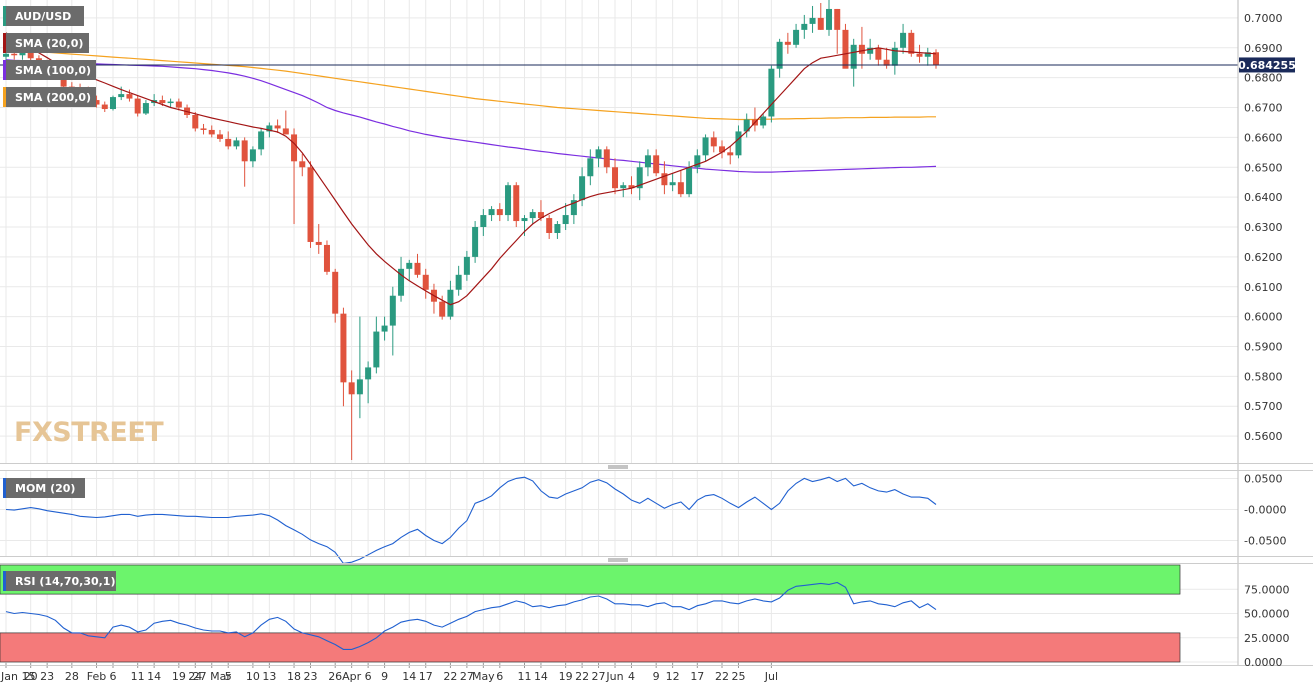  Describe the element at coordinates (46, 43) in the screenshot. I see `legend-item-sma-20: SMA (20,0)` at that location.